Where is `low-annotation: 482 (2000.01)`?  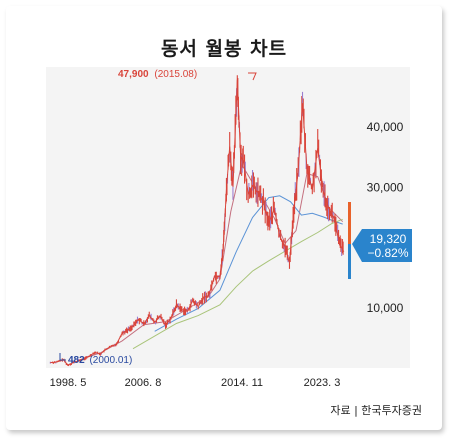
low-annotation: 482 (2000.01) is located at coordinates (100, 360).